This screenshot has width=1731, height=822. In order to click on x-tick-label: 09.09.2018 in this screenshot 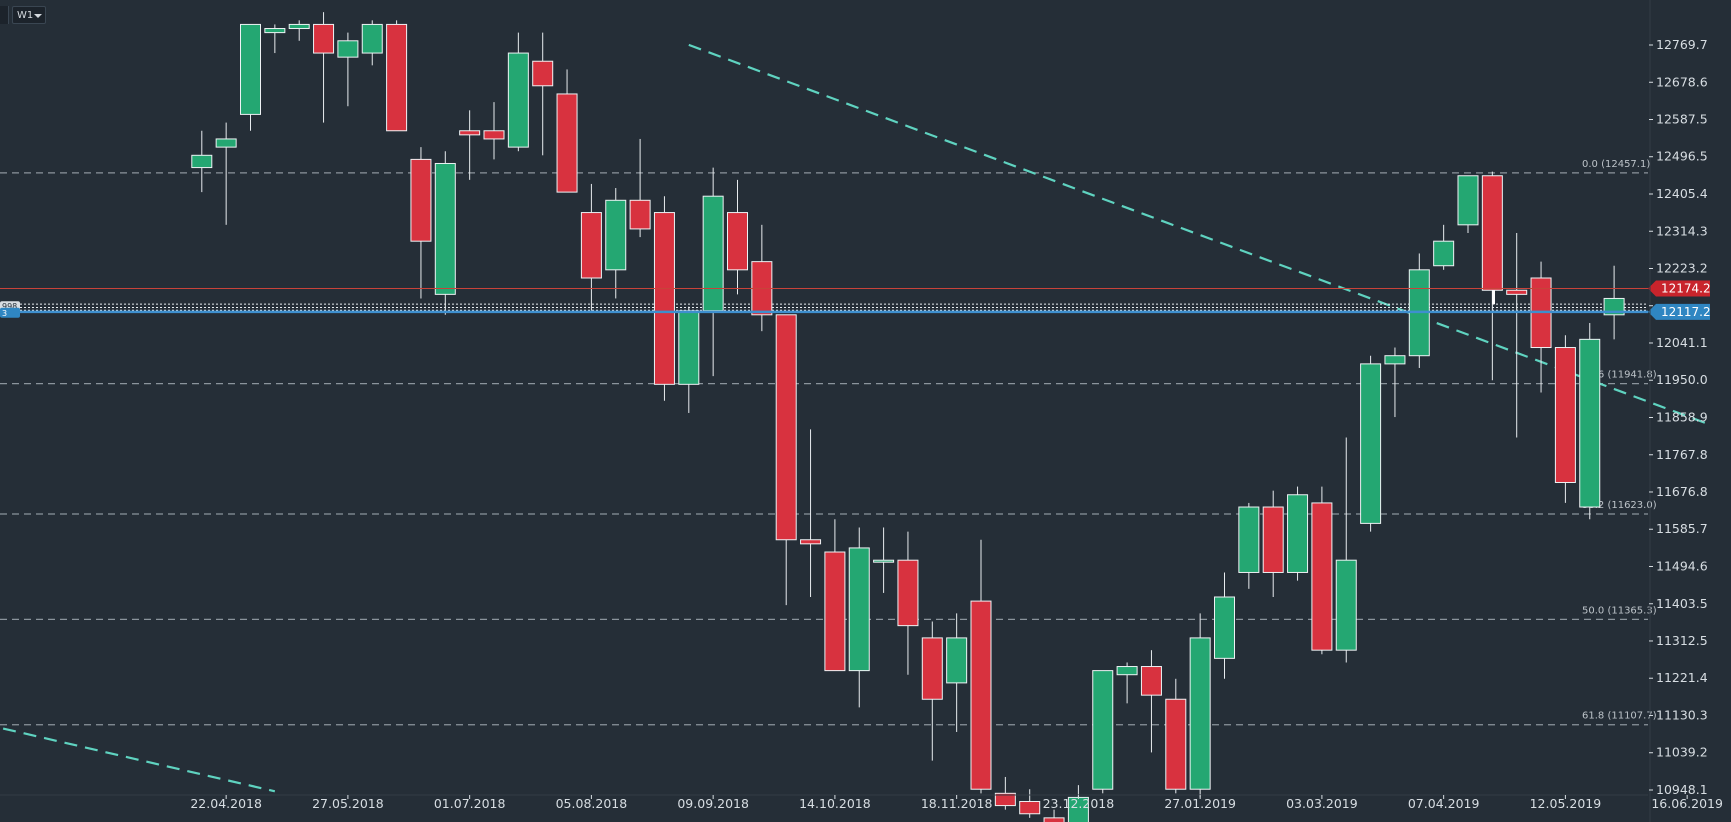, I will do `click(713, 803)`.